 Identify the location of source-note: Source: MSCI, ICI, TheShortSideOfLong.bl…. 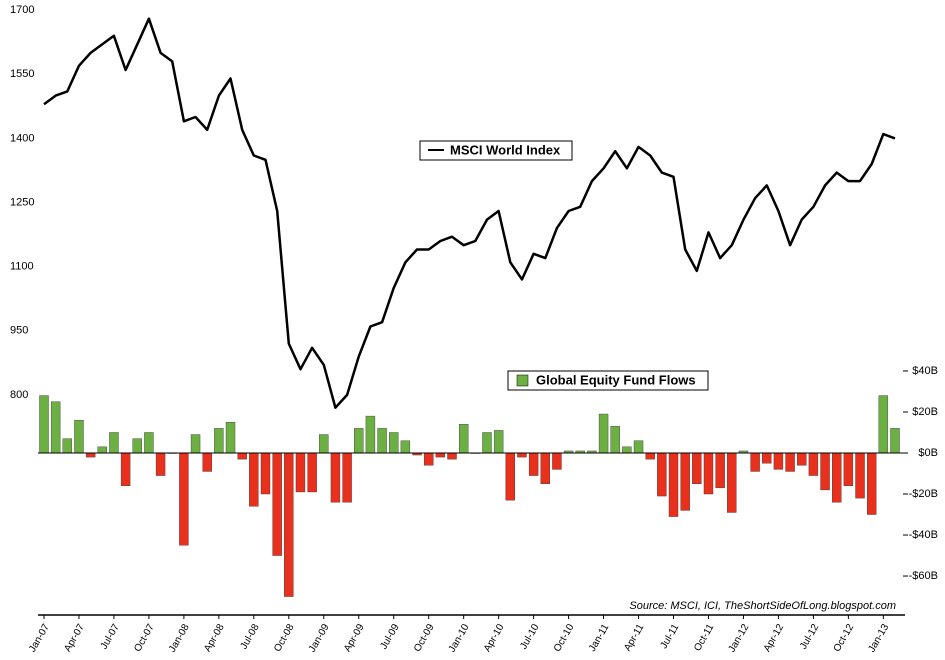
(762, 606).